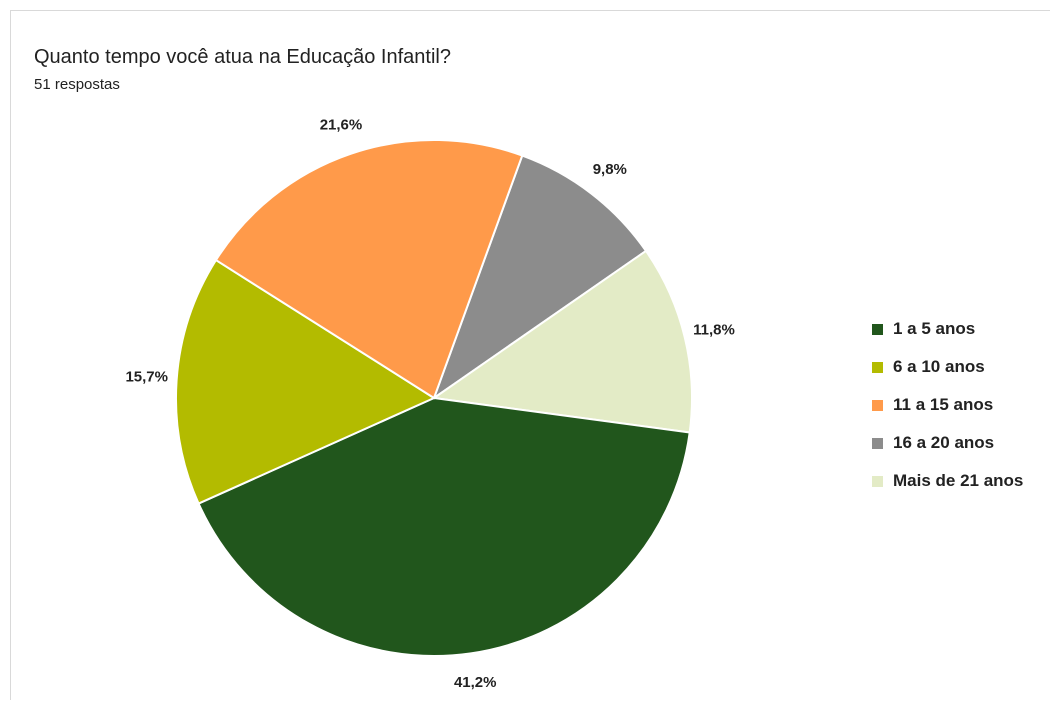 The height and width of the screenshot is (704, 1052). What do you see at coordinates (943, 404) in the screenshot?
I see `legend-label: 11 a 15 anos` at bounding box center [943, 404].